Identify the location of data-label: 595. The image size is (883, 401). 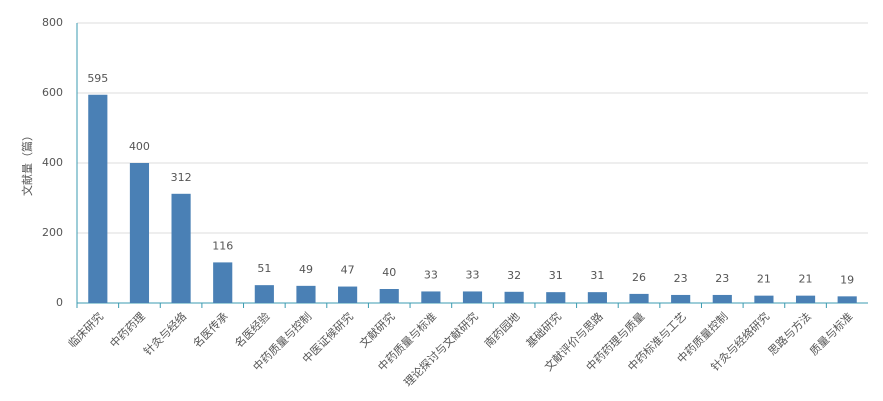
(97, 78).